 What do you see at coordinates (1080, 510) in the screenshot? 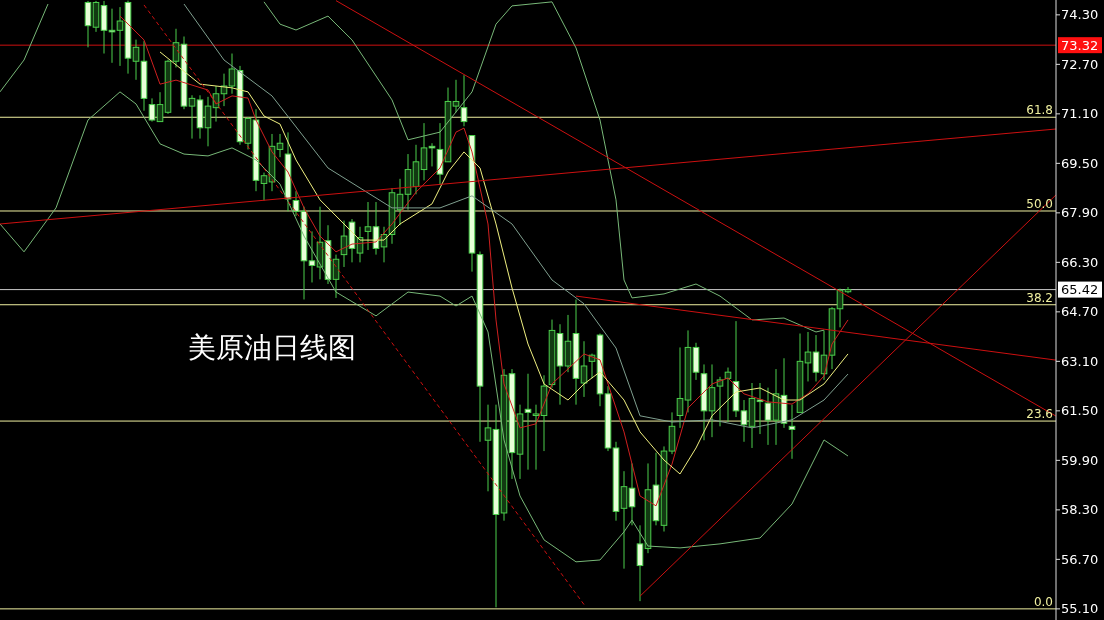
I see `y-tick-label: 58.30` at bounding box center [1080, 510].